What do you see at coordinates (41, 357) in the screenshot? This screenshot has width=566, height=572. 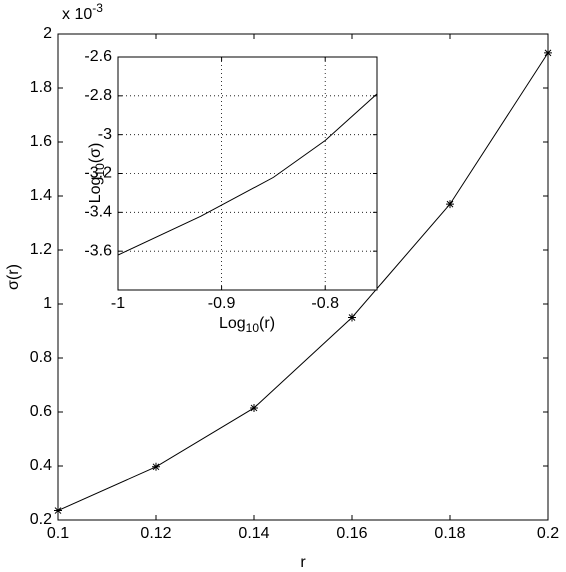 I see `y-tick-label: 0.8` at bounding box center [41, 357].